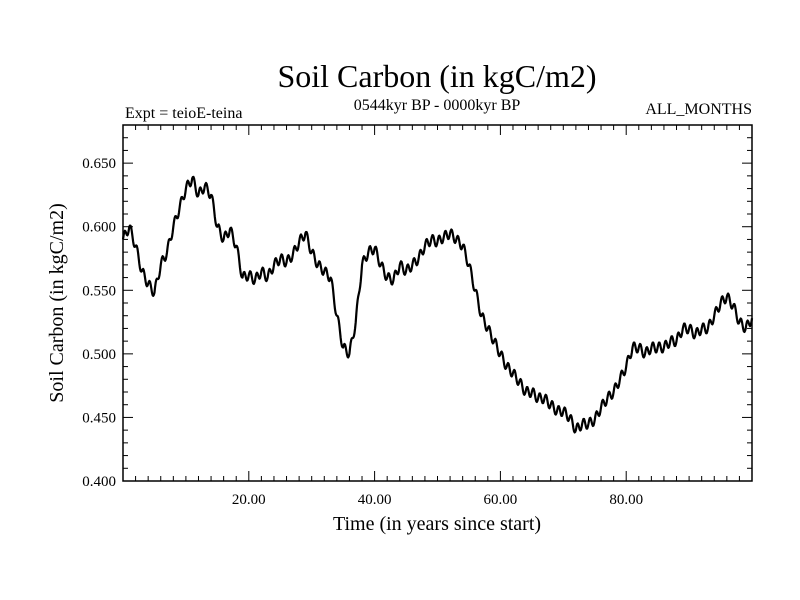  What do you see at coordinates (436, 76) in the screenshot?
I see `chart-title: Soil Carbon (in kgC/m2)` at bounding box center [436, 76].